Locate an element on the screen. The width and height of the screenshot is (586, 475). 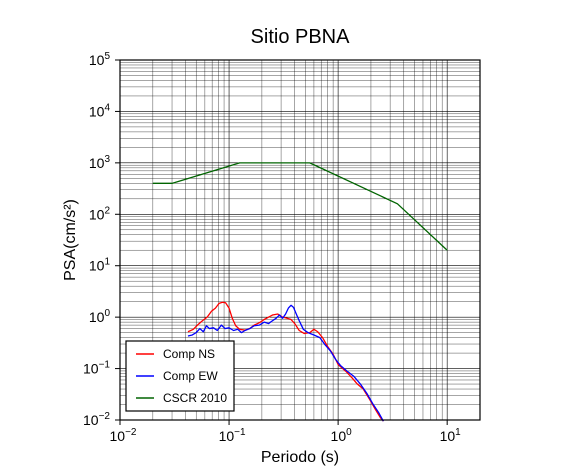
y-tick-label: 10¹ is located at coordinates (100, 265).